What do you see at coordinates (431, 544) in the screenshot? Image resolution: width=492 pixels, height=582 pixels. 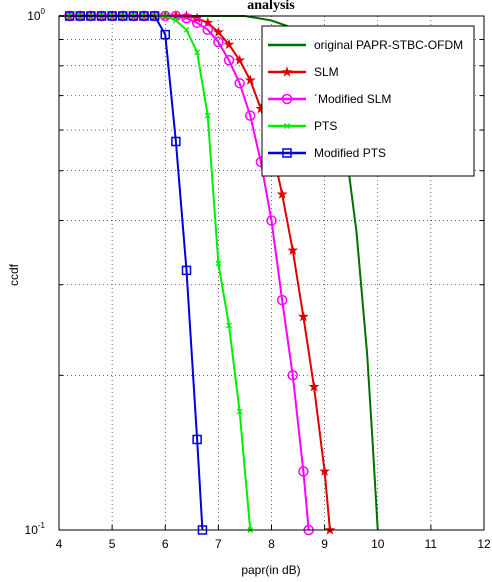 I see `x-tick-label: 11` at bounding box center [431, 544].